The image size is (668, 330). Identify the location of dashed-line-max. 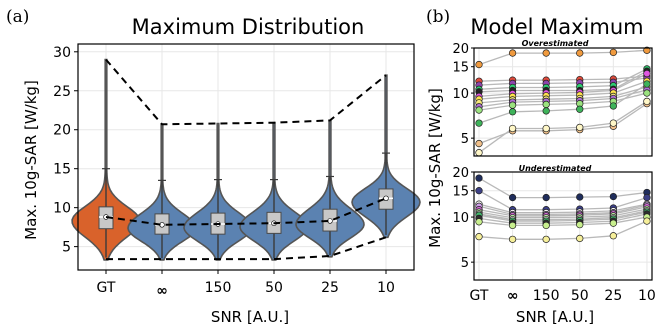
(246, 92).